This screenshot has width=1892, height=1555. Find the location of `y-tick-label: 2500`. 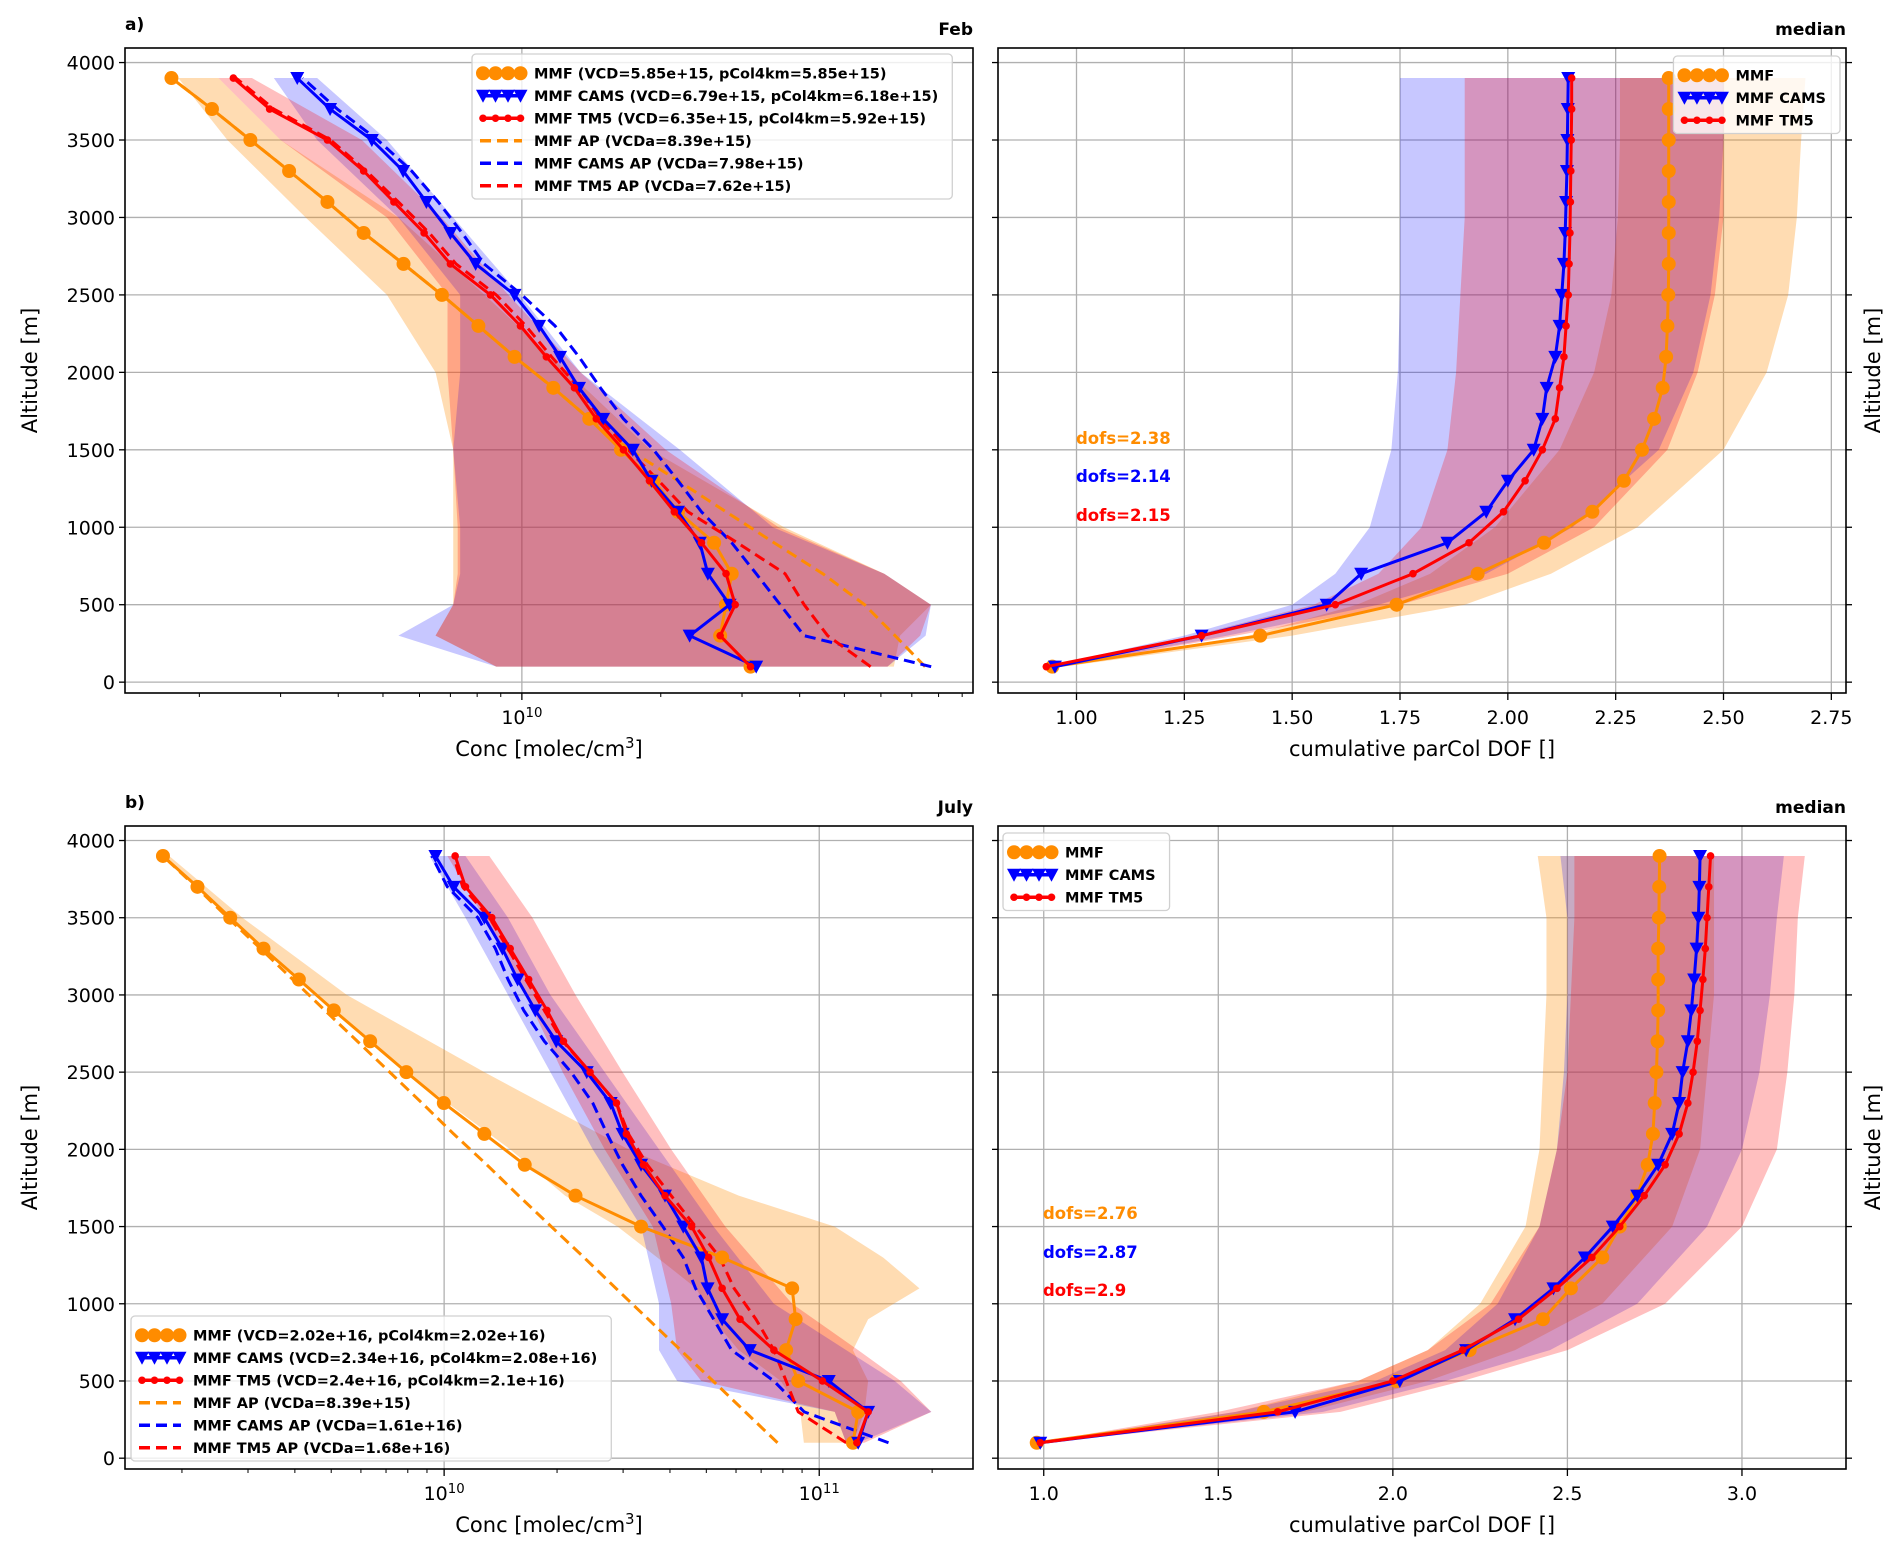

y-tick-label: 2500 is located at coordinates (91, 296).